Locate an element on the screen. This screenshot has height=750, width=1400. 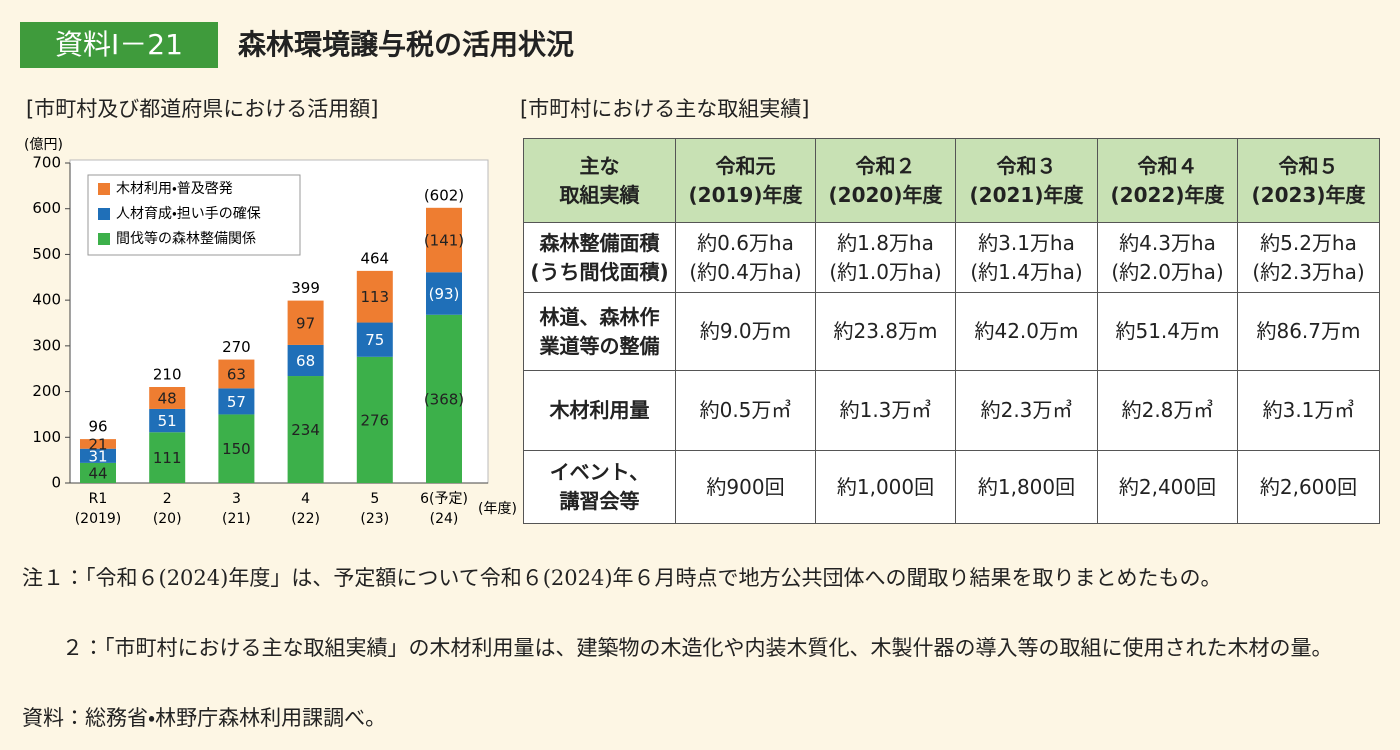
cell-text: 約1,800回 is located at coordinates (1026, 486).